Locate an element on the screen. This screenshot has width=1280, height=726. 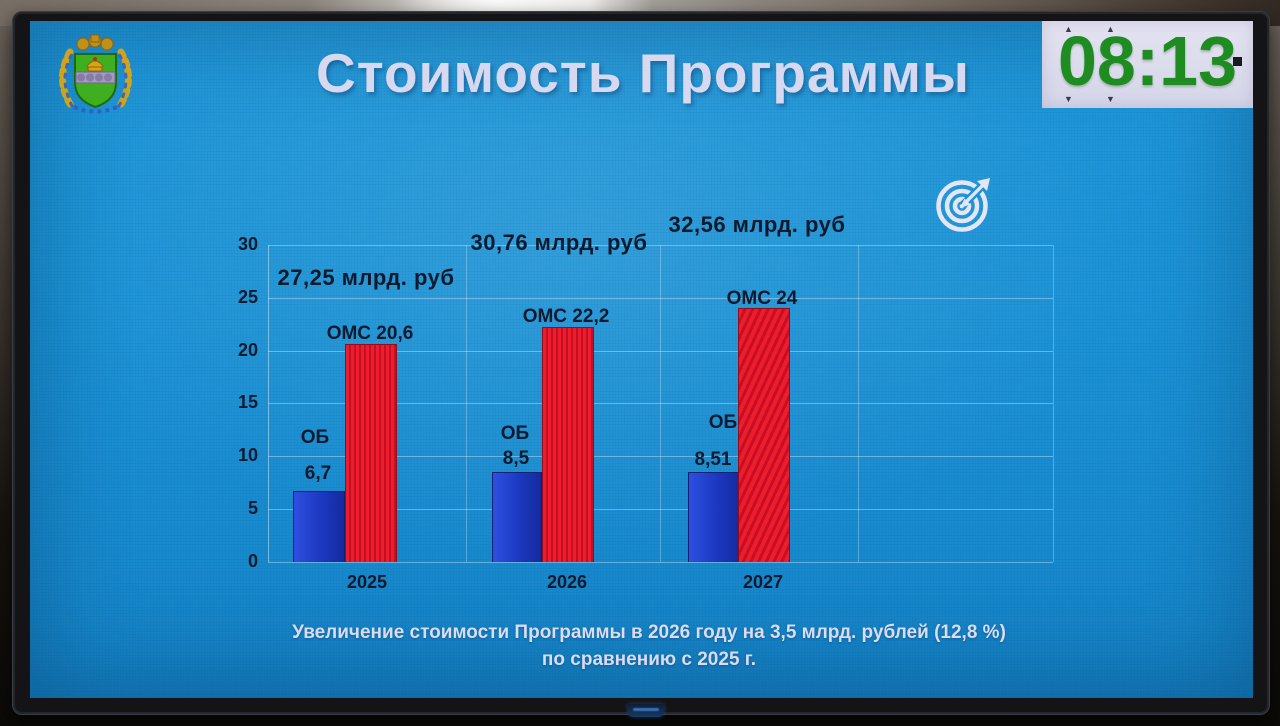
bar-oms-2025 is located at coordinates (371, 453).